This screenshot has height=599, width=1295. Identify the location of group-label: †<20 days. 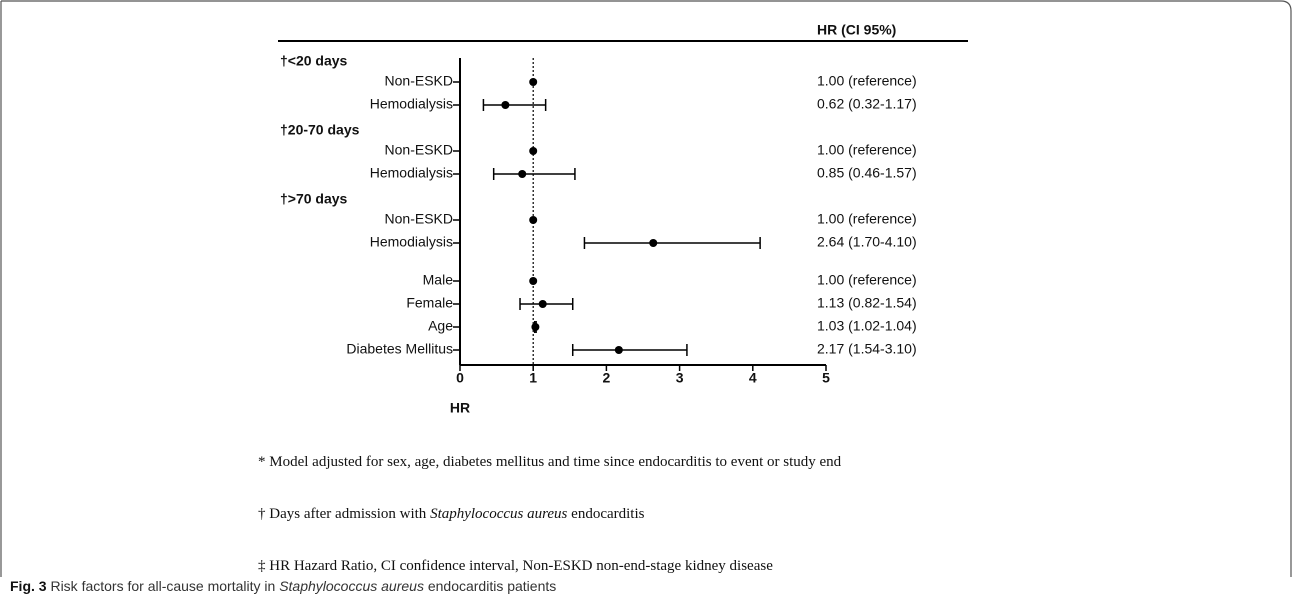
(314, 61).